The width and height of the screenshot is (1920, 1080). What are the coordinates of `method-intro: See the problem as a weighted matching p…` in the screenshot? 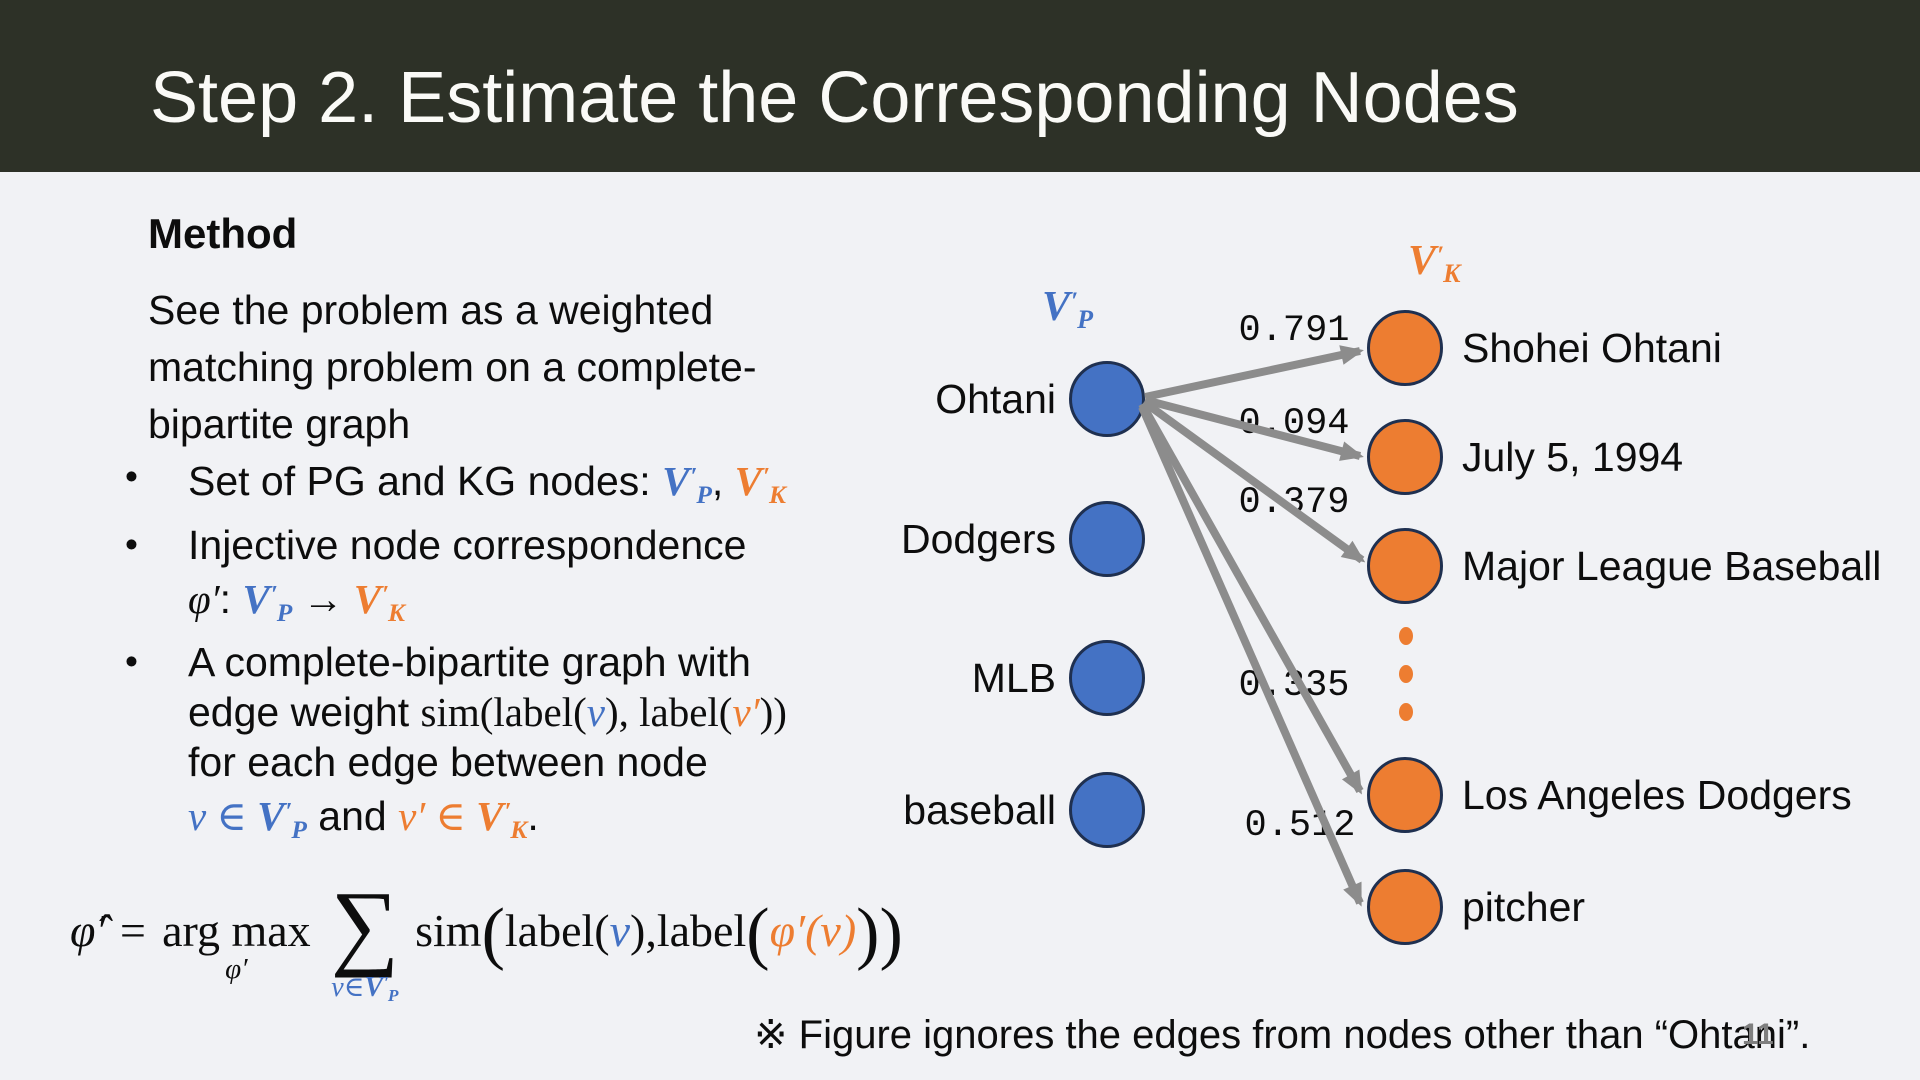 It's located at (452, 367).